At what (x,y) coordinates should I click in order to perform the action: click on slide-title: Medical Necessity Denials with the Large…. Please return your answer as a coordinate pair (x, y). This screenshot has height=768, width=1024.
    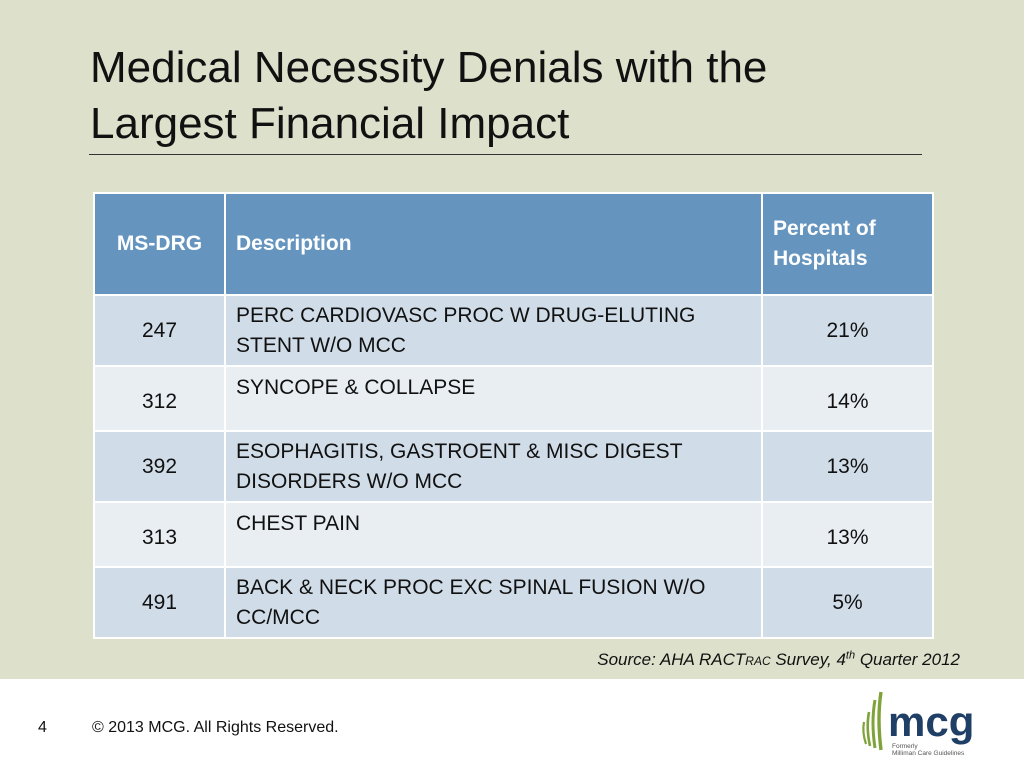
    Looking at the image, I should click on (520, 96).